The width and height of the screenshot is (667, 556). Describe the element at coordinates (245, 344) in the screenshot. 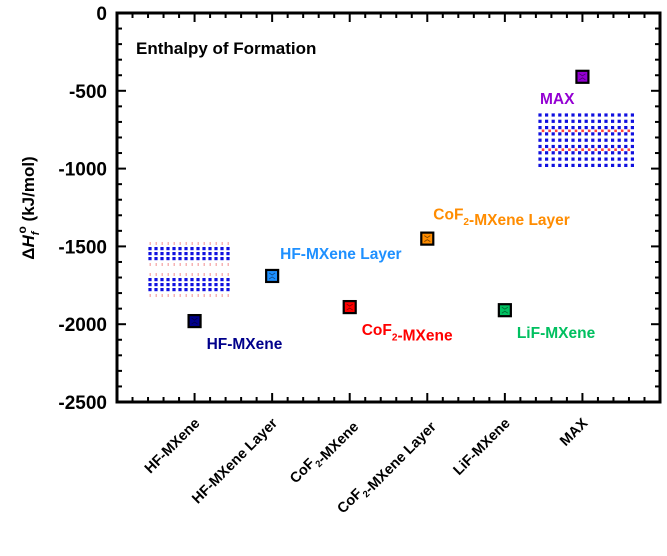

I see `point-annotation: HF-MXene` at that location.